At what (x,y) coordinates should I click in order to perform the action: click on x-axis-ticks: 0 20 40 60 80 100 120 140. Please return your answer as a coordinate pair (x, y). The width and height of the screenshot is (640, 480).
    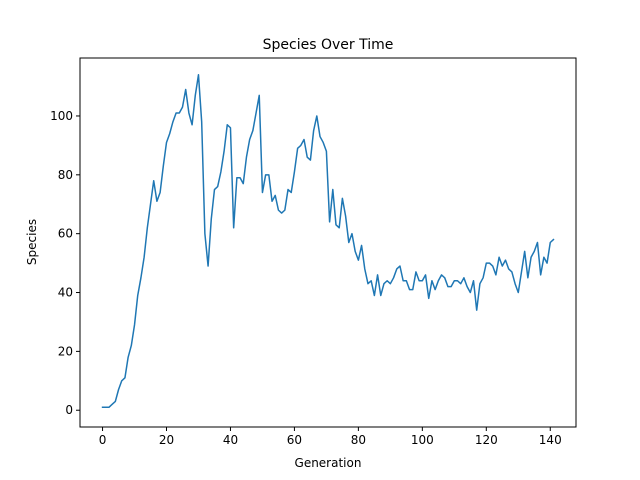
    Looking at the image, I should click on (330, 437).